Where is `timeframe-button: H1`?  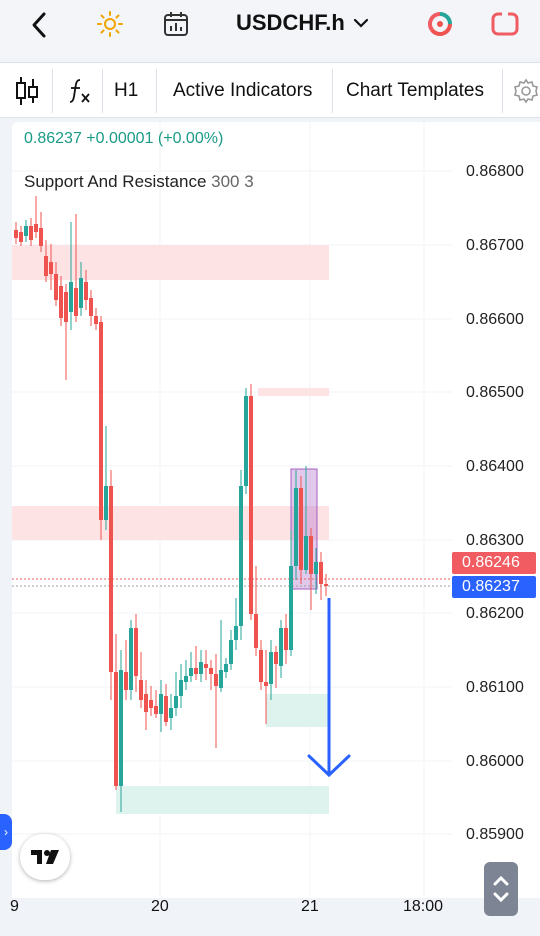
timeframe-button: H1 is located at coordinates (126, 90).